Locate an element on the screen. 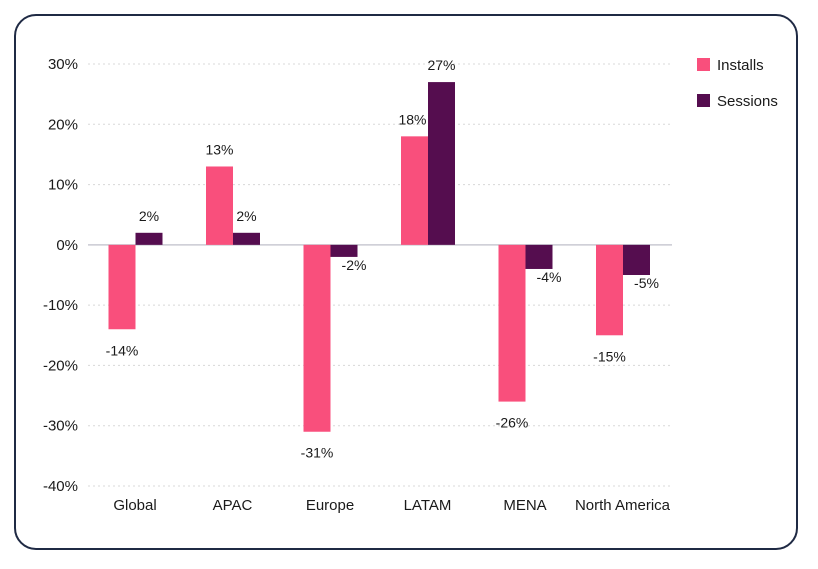 The width and height of the screenshot is (818, 569). bar-sessions-apac is located at coordinates (246, 238).